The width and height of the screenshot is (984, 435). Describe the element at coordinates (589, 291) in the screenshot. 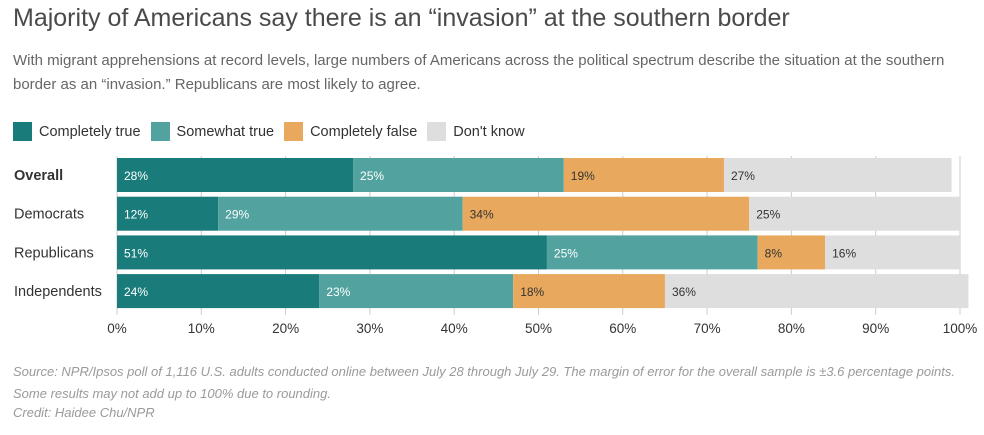

I see `bar-completely-false-independents` at that location.